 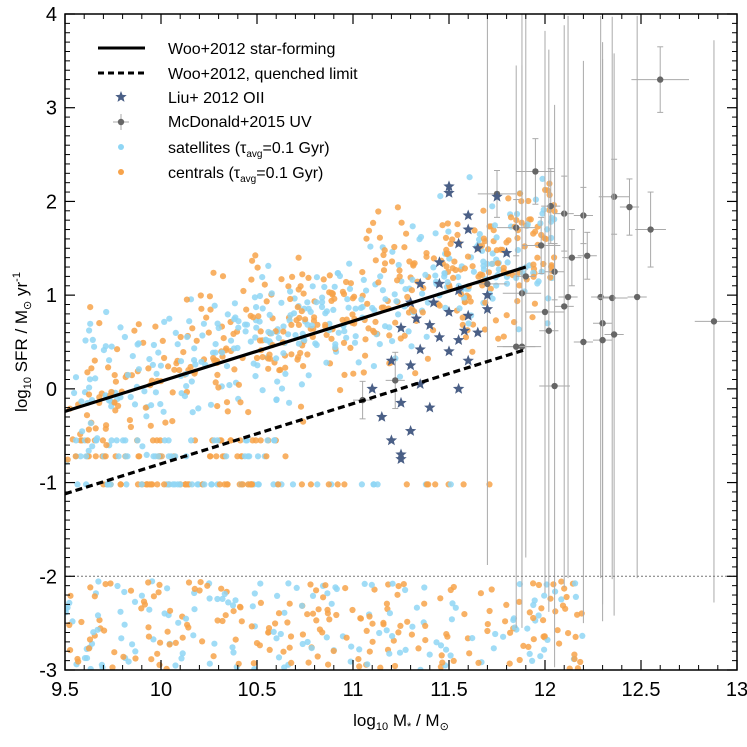 What do you see at coordinates (51, 296) in the screenshot?
I see `y-tick-label: 1` at bounding box center [51, 296].